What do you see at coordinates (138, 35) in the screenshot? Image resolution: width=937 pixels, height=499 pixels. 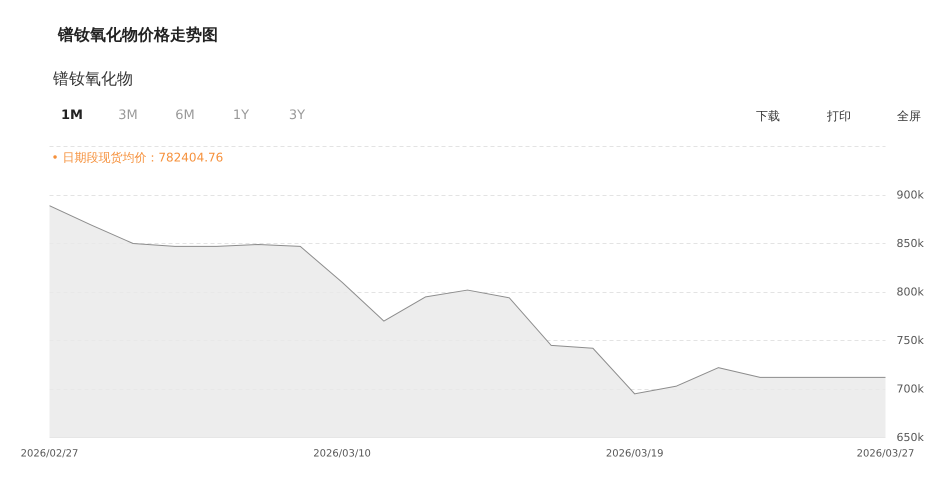 I see `chart-title: 镨钕氧化物价格走势图` at bounding box center [138, 35].